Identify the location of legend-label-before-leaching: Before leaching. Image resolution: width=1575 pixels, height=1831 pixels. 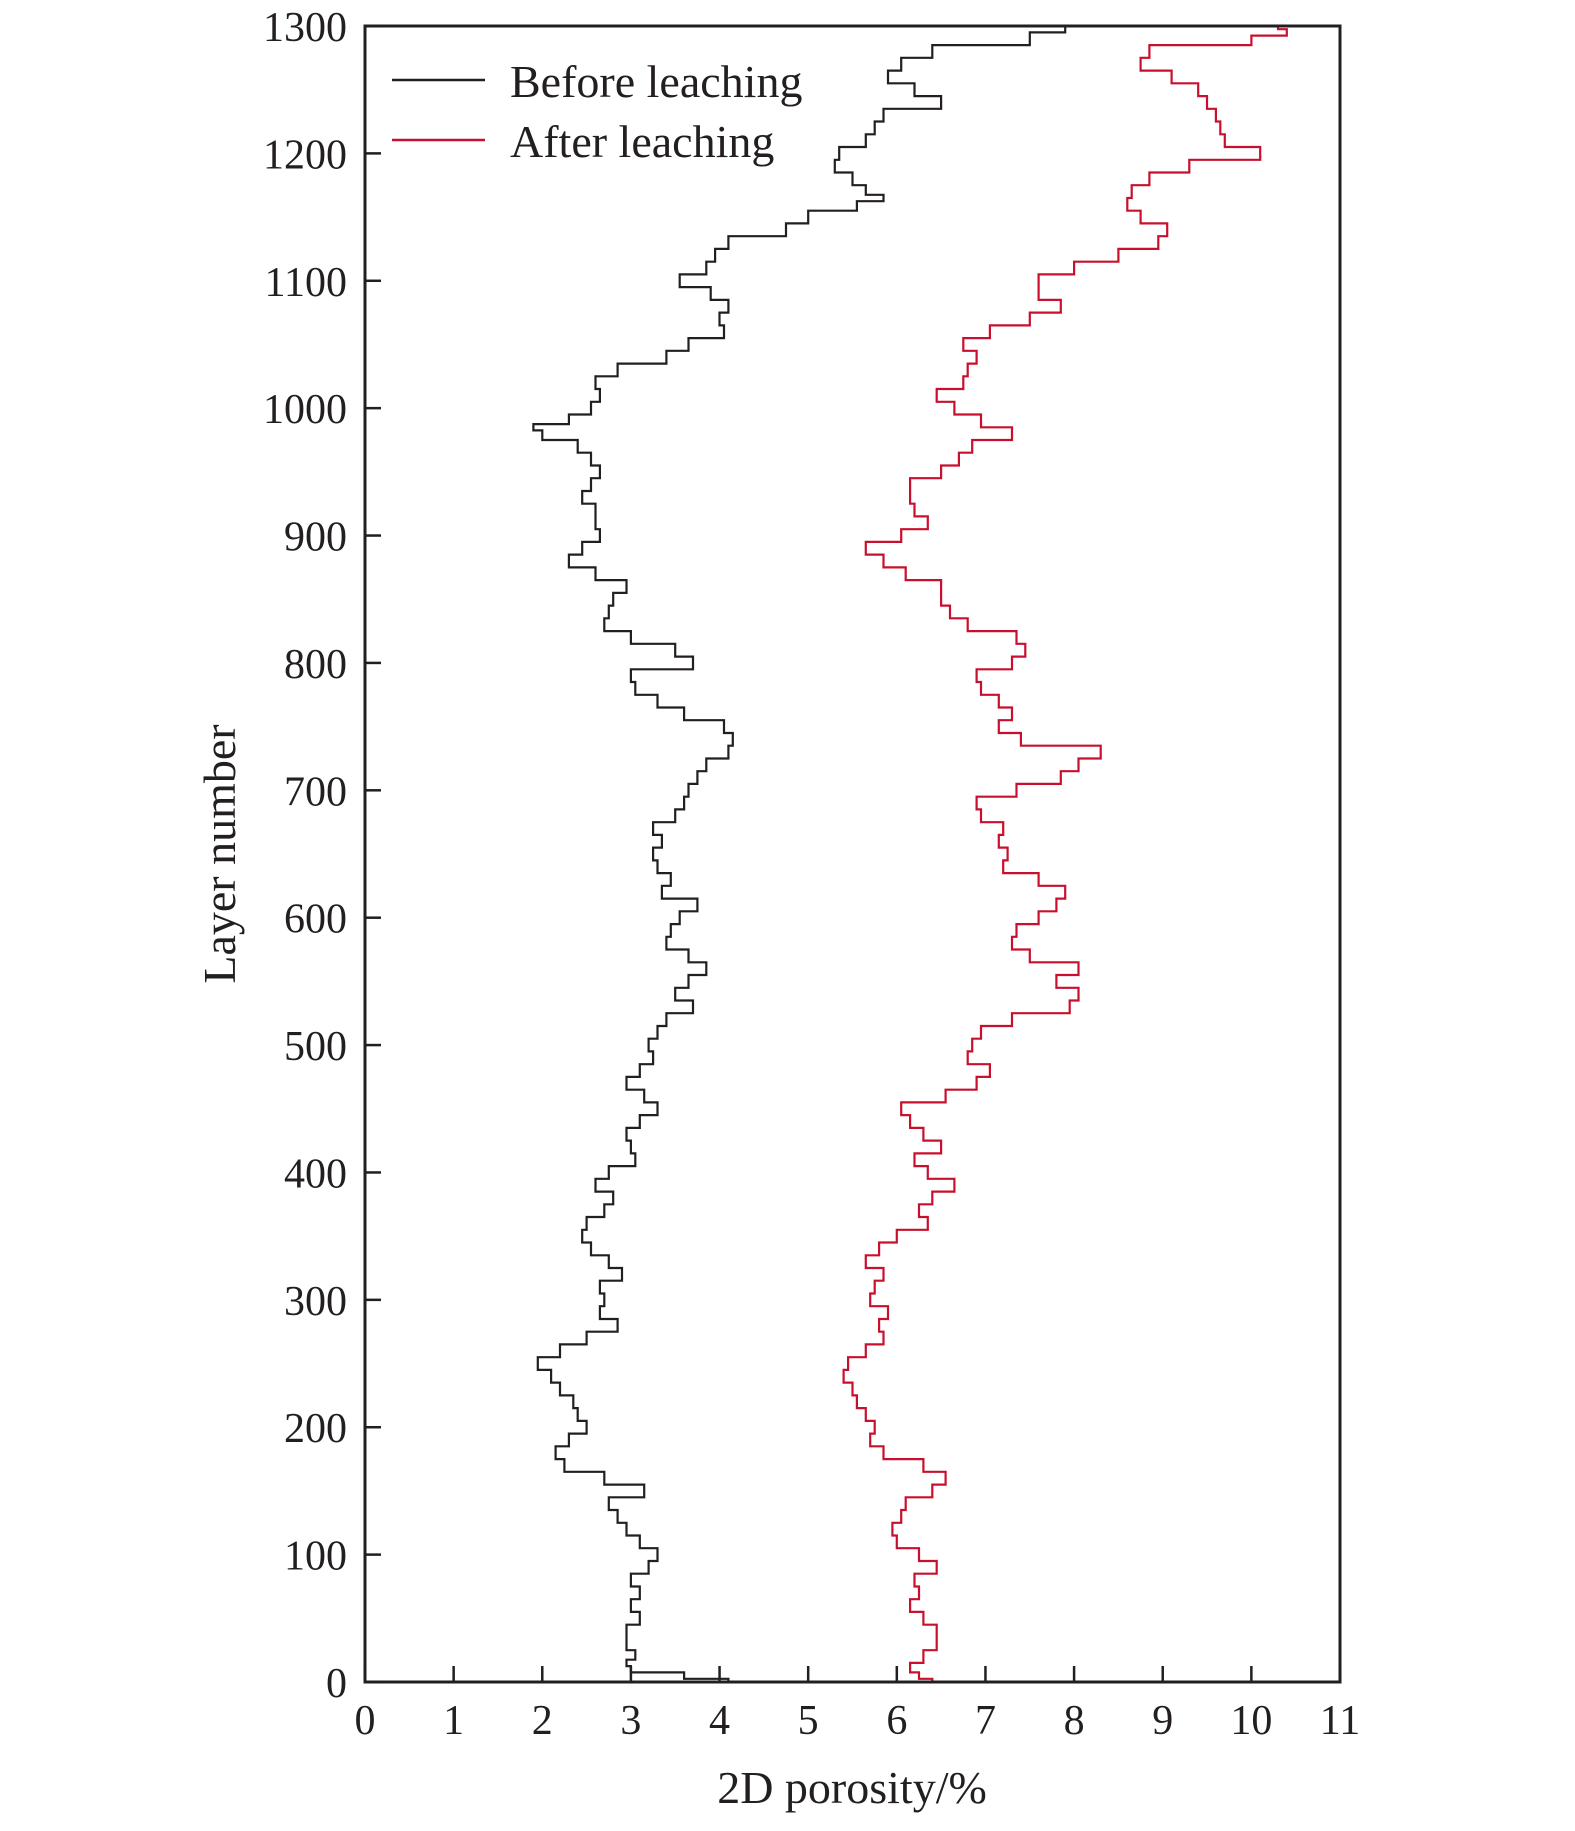
(656, 81).